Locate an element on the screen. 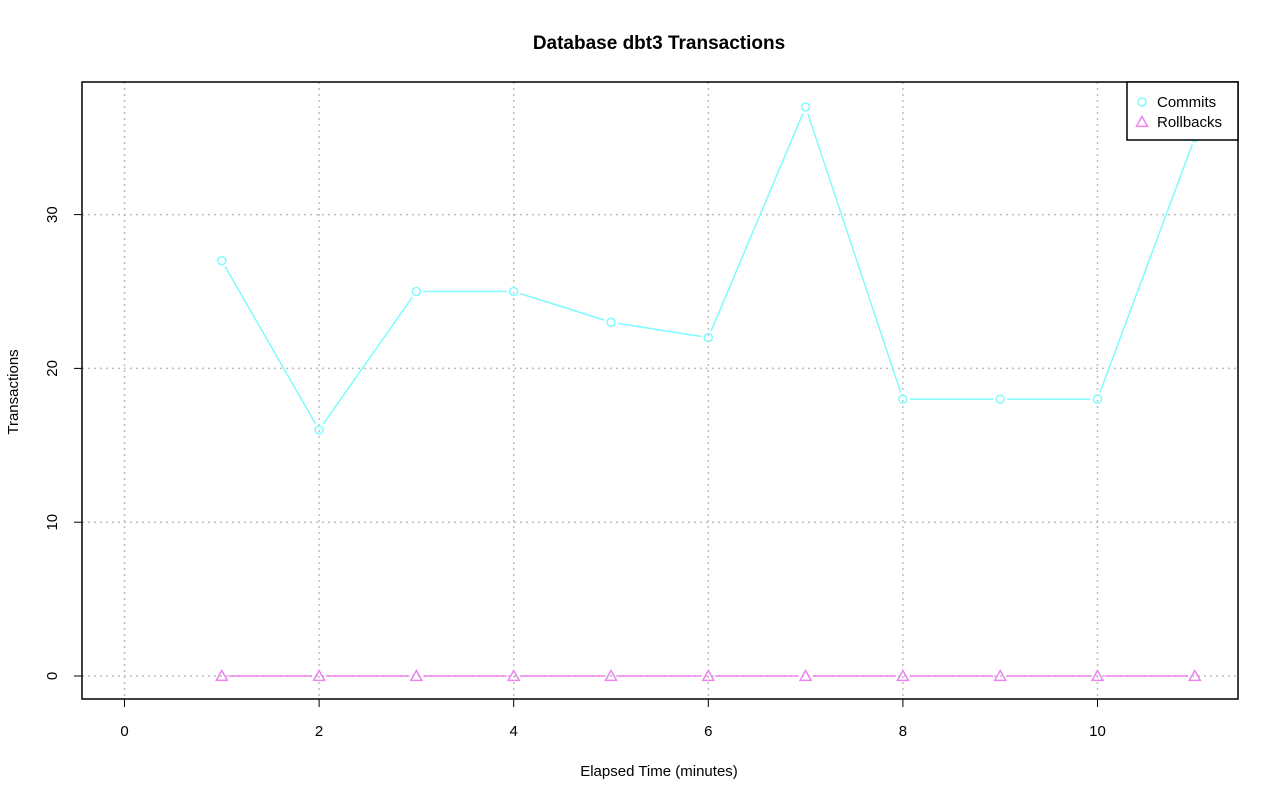 The image size is (1280, 801). x-tick-label: 2 is located at coordinates (319, 731).